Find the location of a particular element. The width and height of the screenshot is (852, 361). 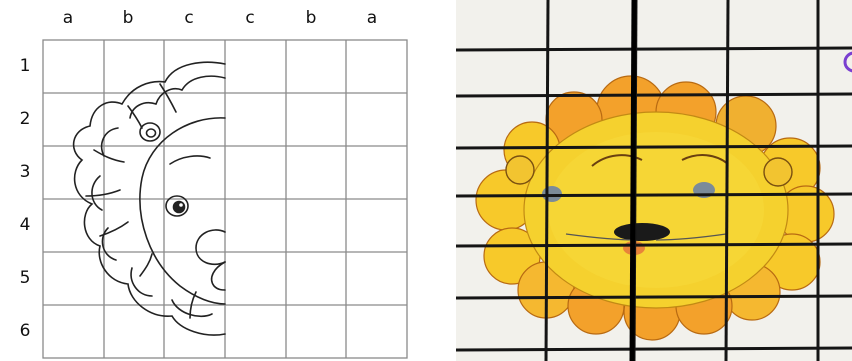

column-label-c-right: c is located at coordinates (250, 18).